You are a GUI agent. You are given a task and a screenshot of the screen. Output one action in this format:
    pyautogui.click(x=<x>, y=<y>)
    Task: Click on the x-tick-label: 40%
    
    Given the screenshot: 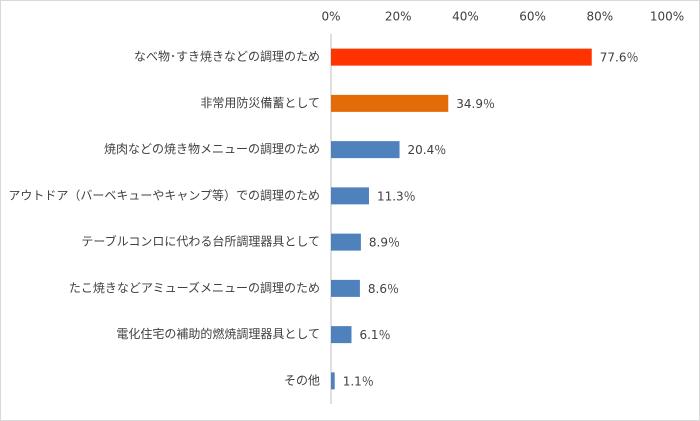 What is the action you would take?
    pyautogui.click(x=465, y=17)
    